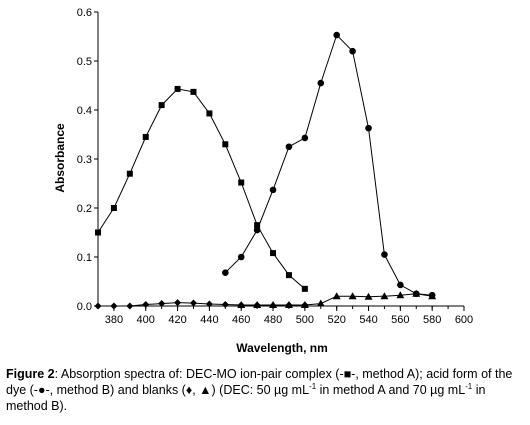 Image resolution: width=530 pixels, height=425 pixels. Describe the element at coordinates (282, 348) in the screenshot. I see `x-axis-title: Wavelength, nm` at that location.